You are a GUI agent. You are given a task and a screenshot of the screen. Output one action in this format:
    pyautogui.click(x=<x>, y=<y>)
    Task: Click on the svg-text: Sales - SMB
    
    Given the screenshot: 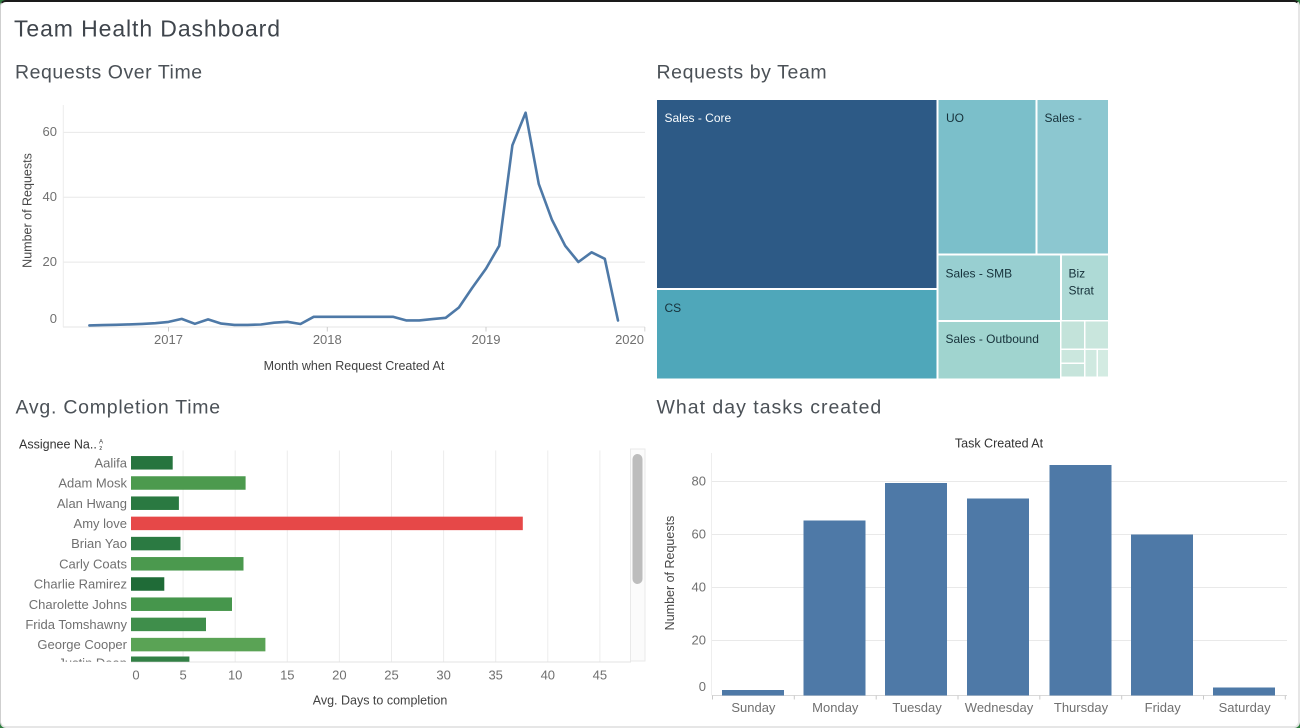 What is the action you would take?
    pyautogui.click(x=979, y=274)
    